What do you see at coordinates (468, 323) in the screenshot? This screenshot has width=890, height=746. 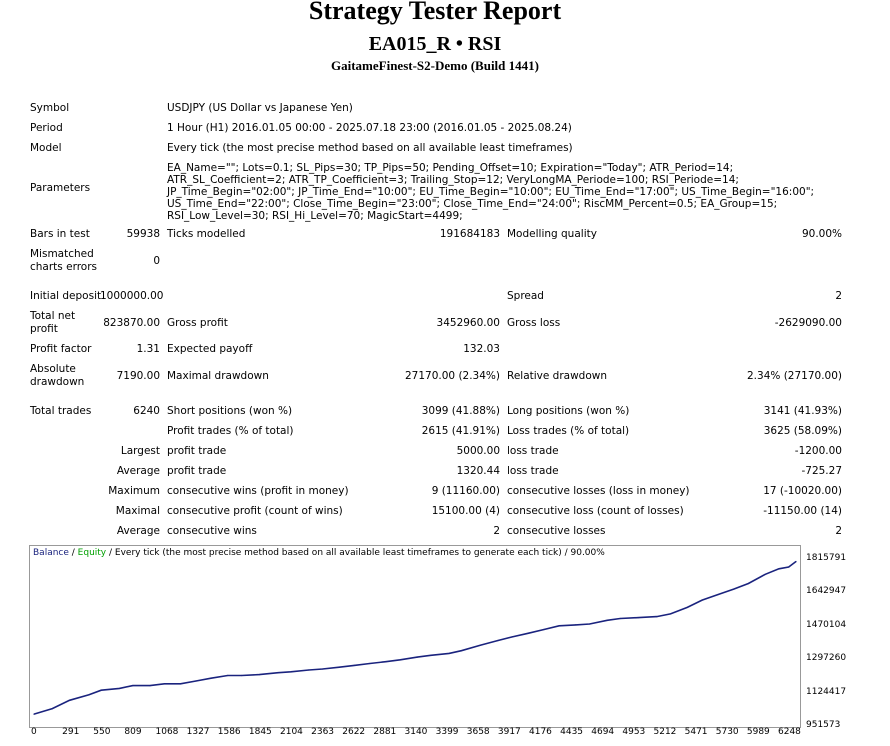 I see `gross-profit-value: 3452960.00` at bounding box center [468, 323].